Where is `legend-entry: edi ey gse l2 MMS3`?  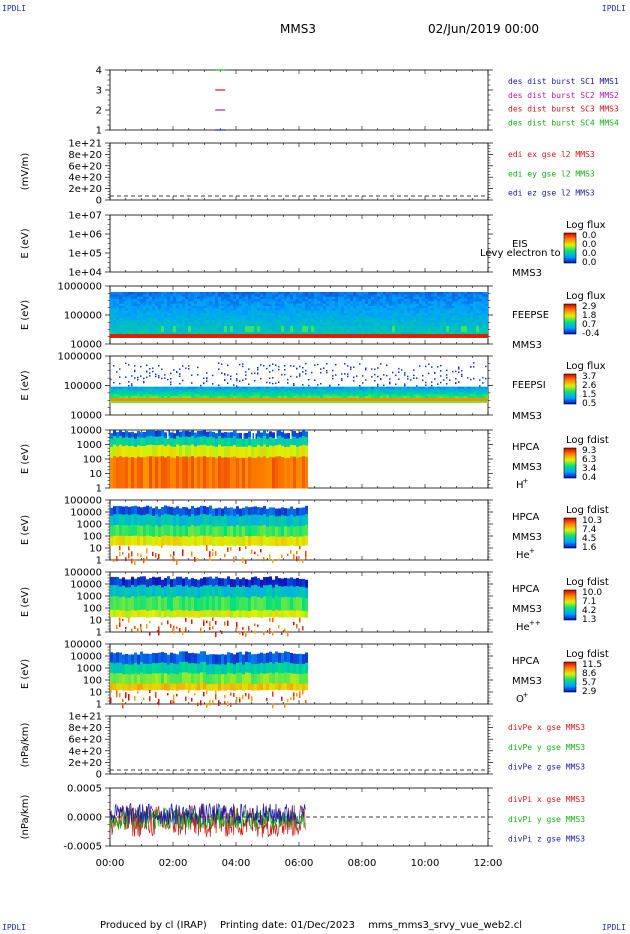
legend-entry: edi ey gse l2 MMS3 is located at coordinates (551, 173).